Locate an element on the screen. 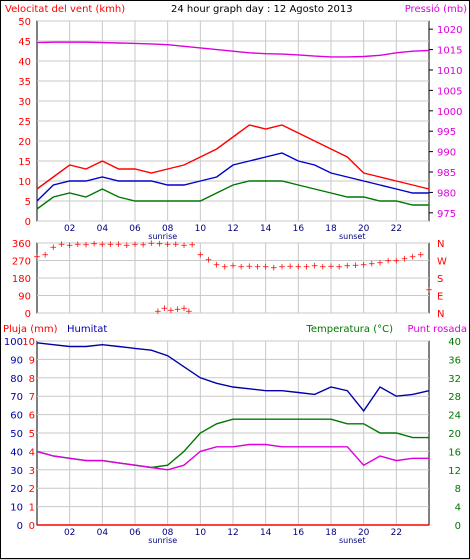  rain-tick-label: 9 is located at coordinates (32, 360).